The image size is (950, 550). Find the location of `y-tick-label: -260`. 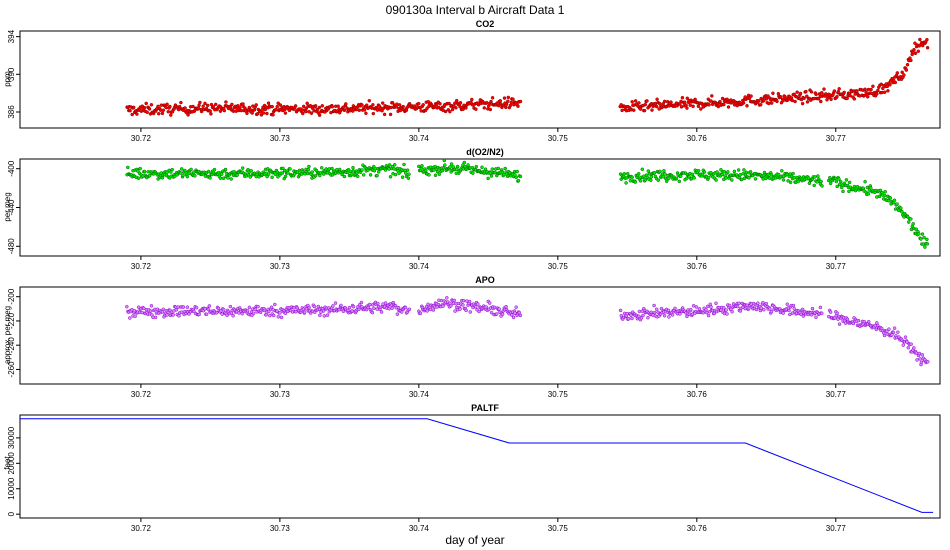

y-tick-label: -260 is located at coordinates (11, 369).